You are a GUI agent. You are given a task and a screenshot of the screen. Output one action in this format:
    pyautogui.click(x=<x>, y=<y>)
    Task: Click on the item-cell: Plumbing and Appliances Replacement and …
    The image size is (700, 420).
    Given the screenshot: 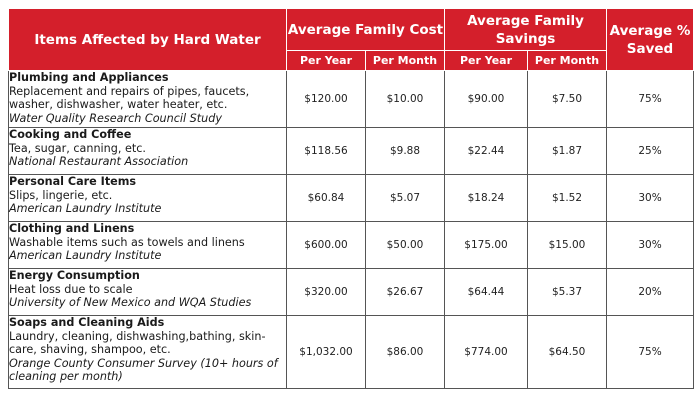 What is the action you would take?
    pyautogui.click(x=147, y=99)
    